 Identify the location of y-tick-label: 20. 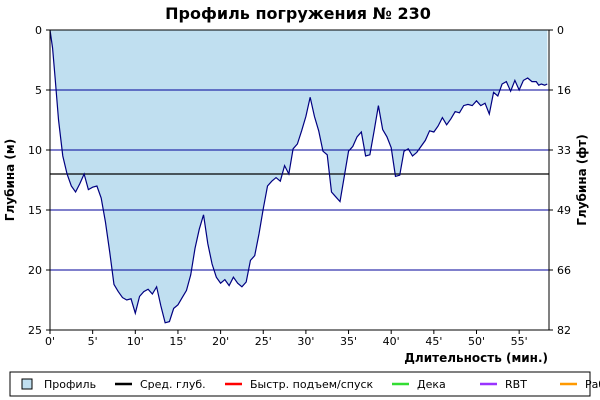
(35, 270).